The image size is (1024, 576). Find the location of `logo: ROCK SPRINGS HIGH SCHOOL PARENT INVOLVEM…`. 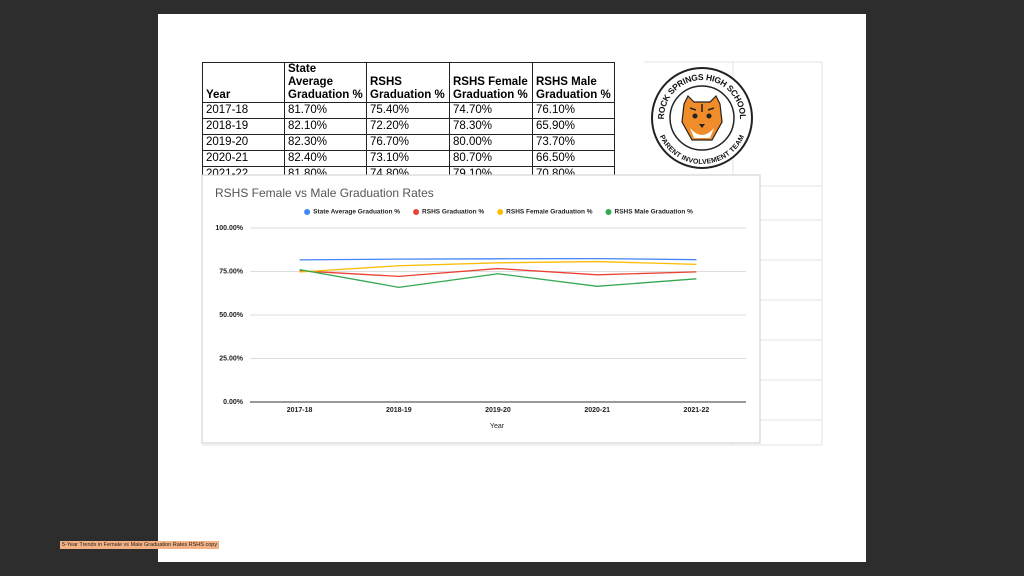

logo: ROCK SPRINGS HIGH SCHOOL PARENT INVOLVEM… is located at coordinates (702, 118).